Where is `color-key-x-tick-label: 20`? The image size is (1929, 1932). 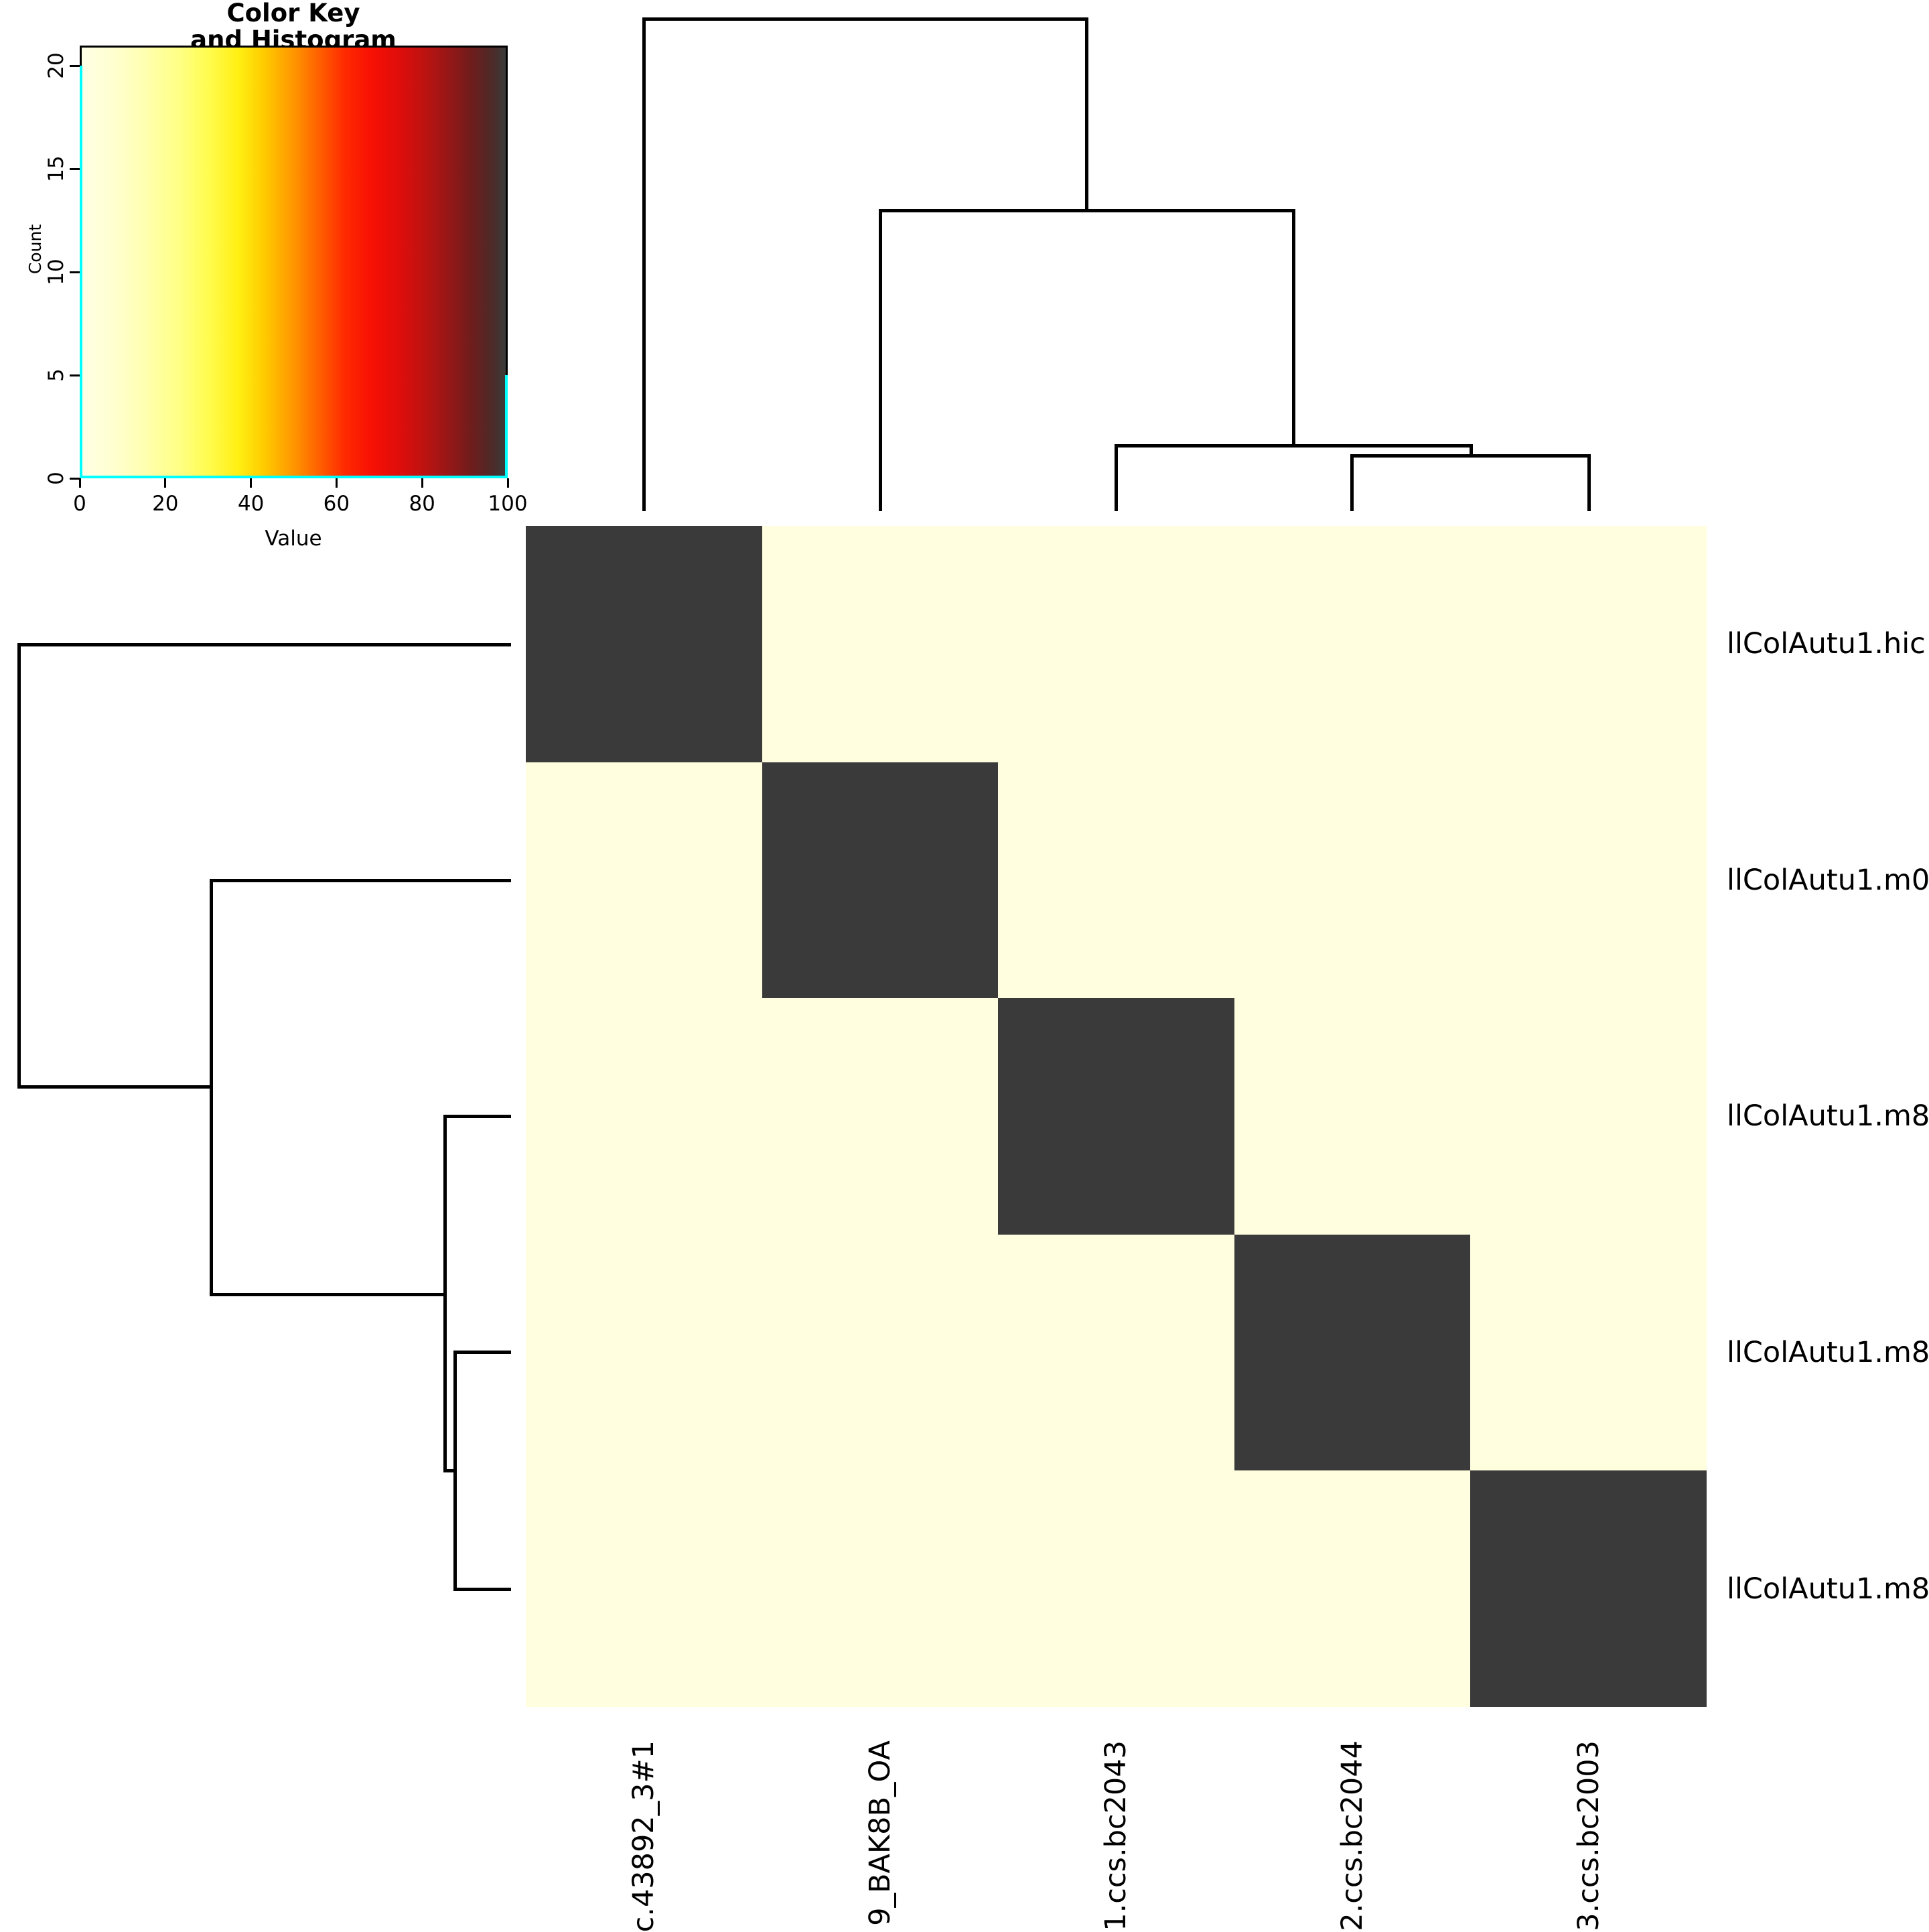 color-key-x-tick-label: 20 is located at coordinates (165, 504).